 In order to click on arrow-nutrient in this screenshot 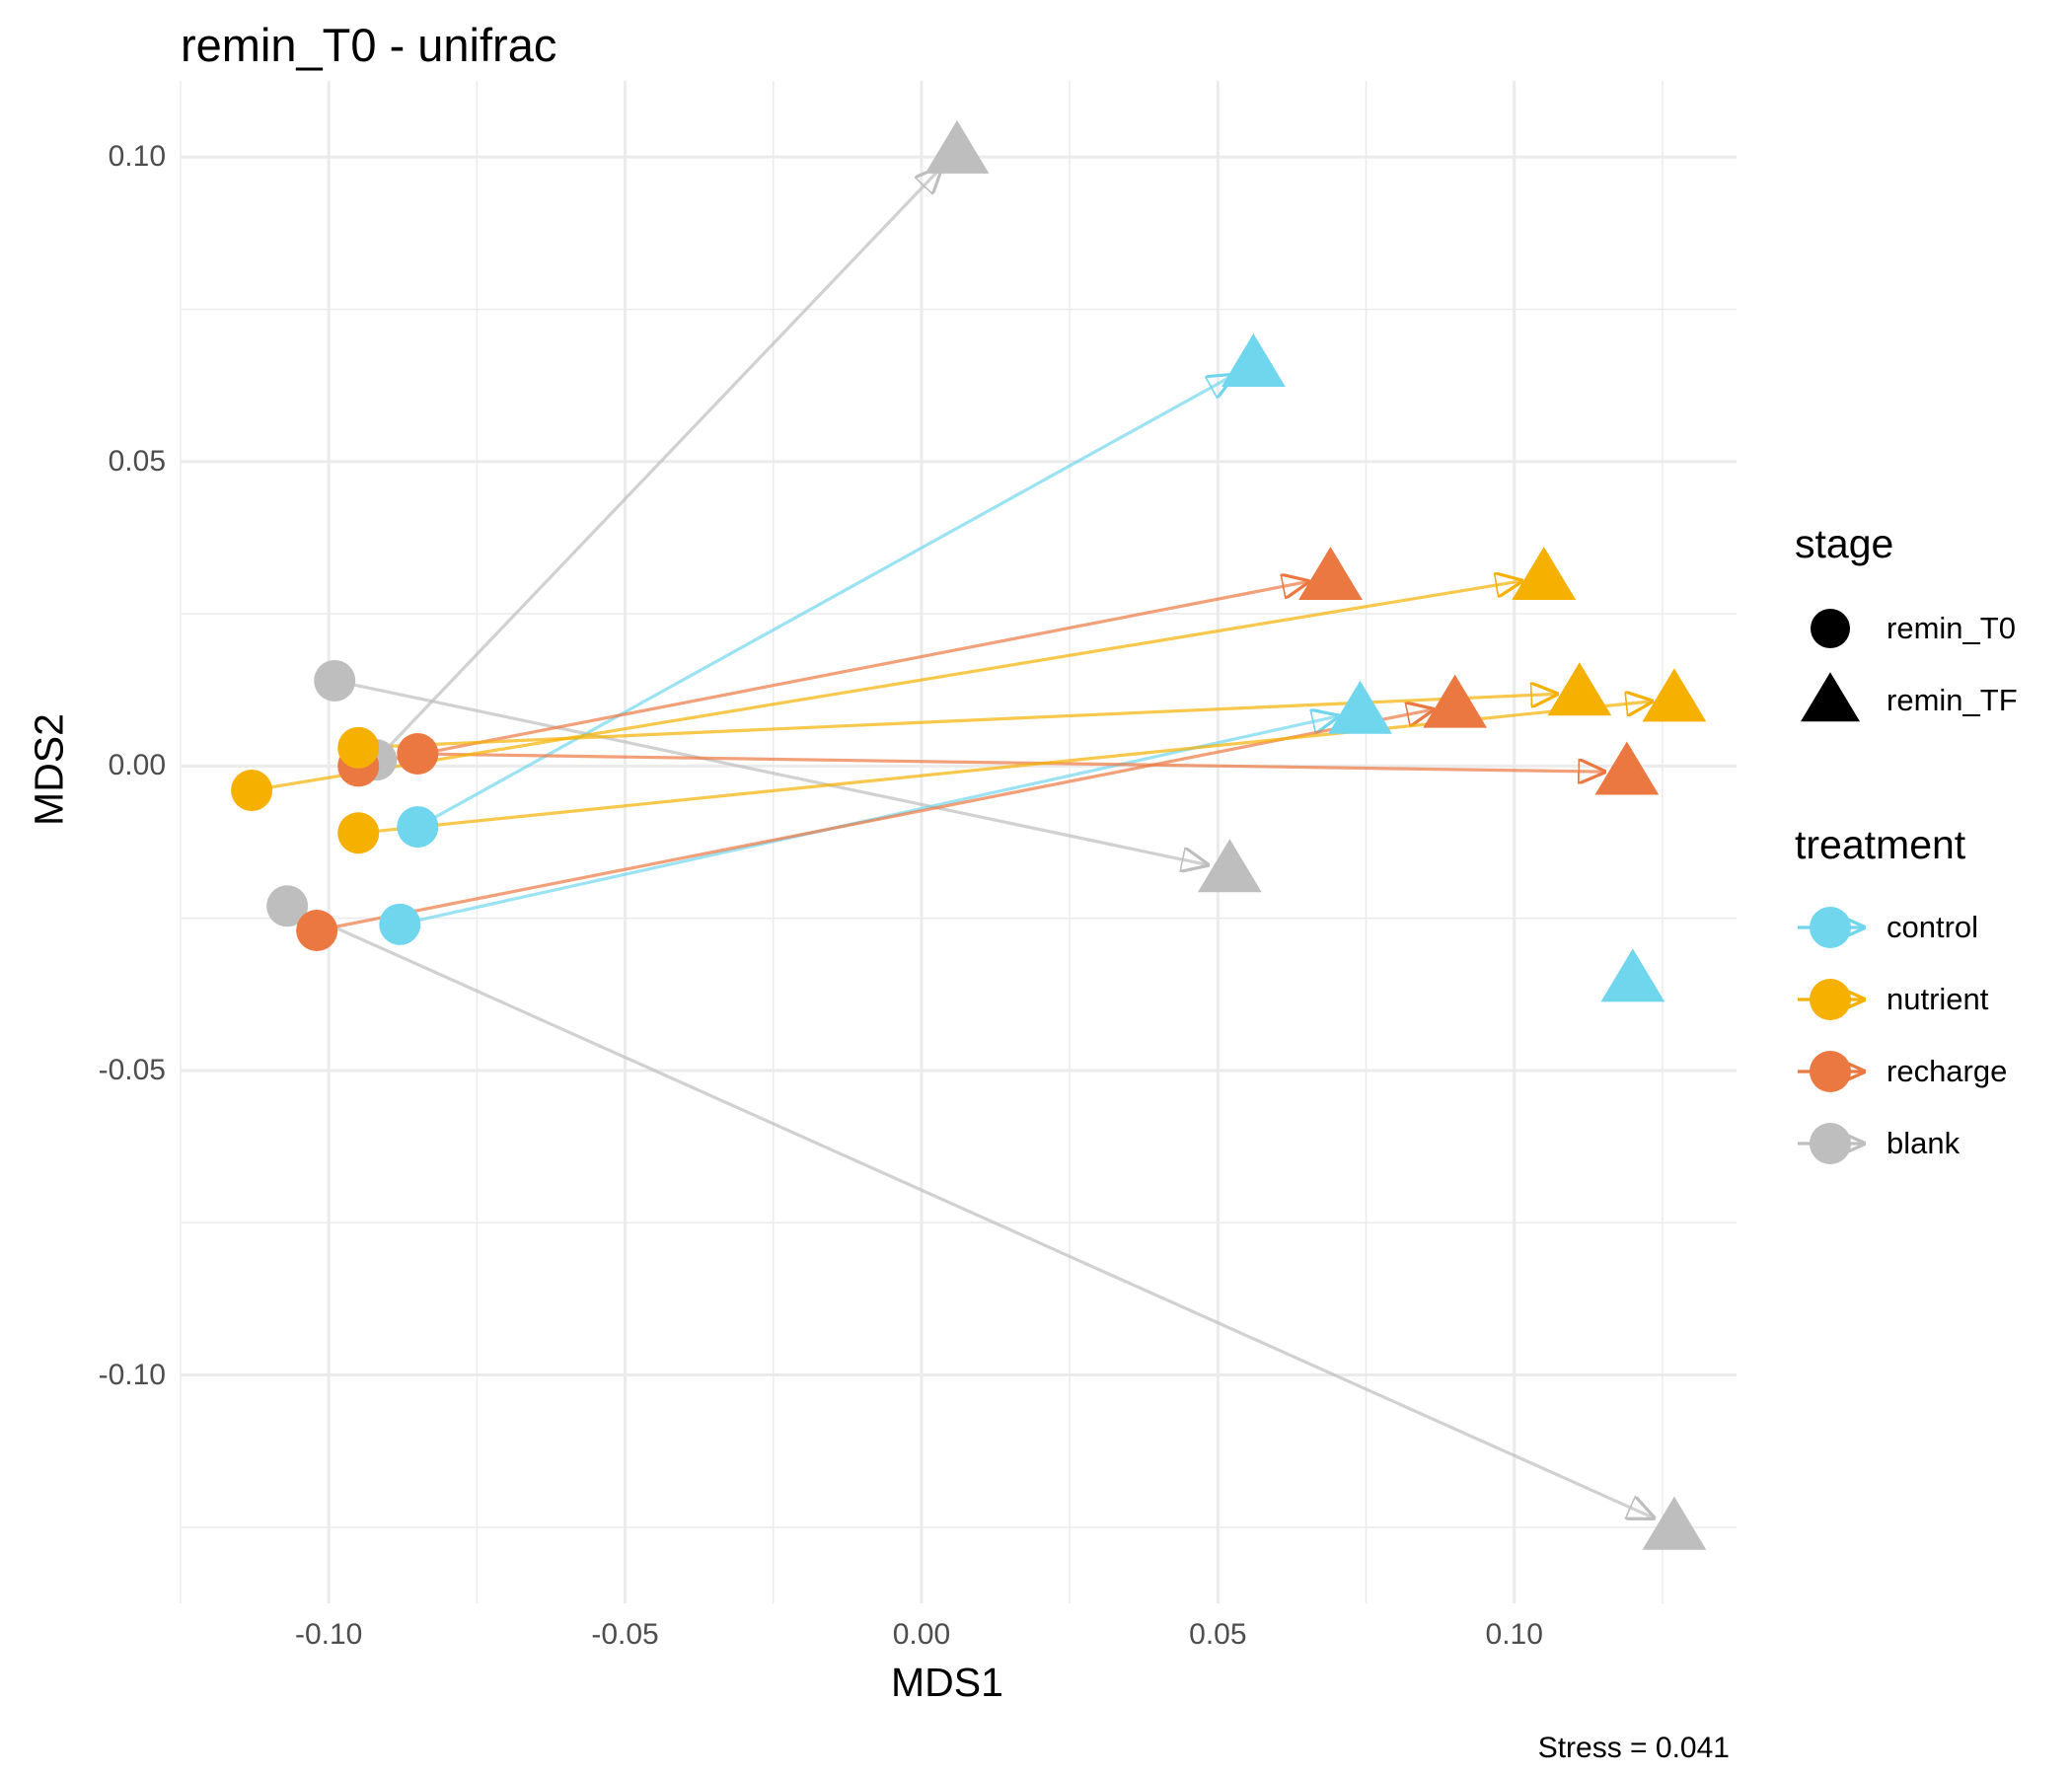, I will do `click(886, 687)`.